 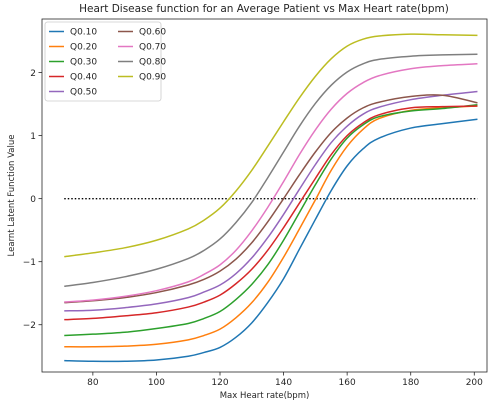 I want to click on x-axis-label: Max Heart rate(bpm), so click(x=265, y=396).